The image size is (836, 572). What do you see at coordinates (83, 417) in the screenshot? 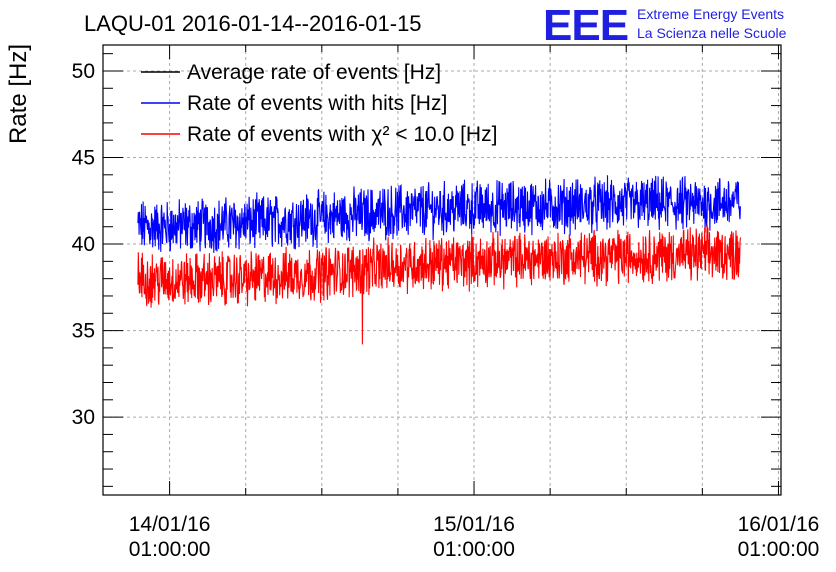
I see `y-tick-label: 30` at bounding box center [83, 417].